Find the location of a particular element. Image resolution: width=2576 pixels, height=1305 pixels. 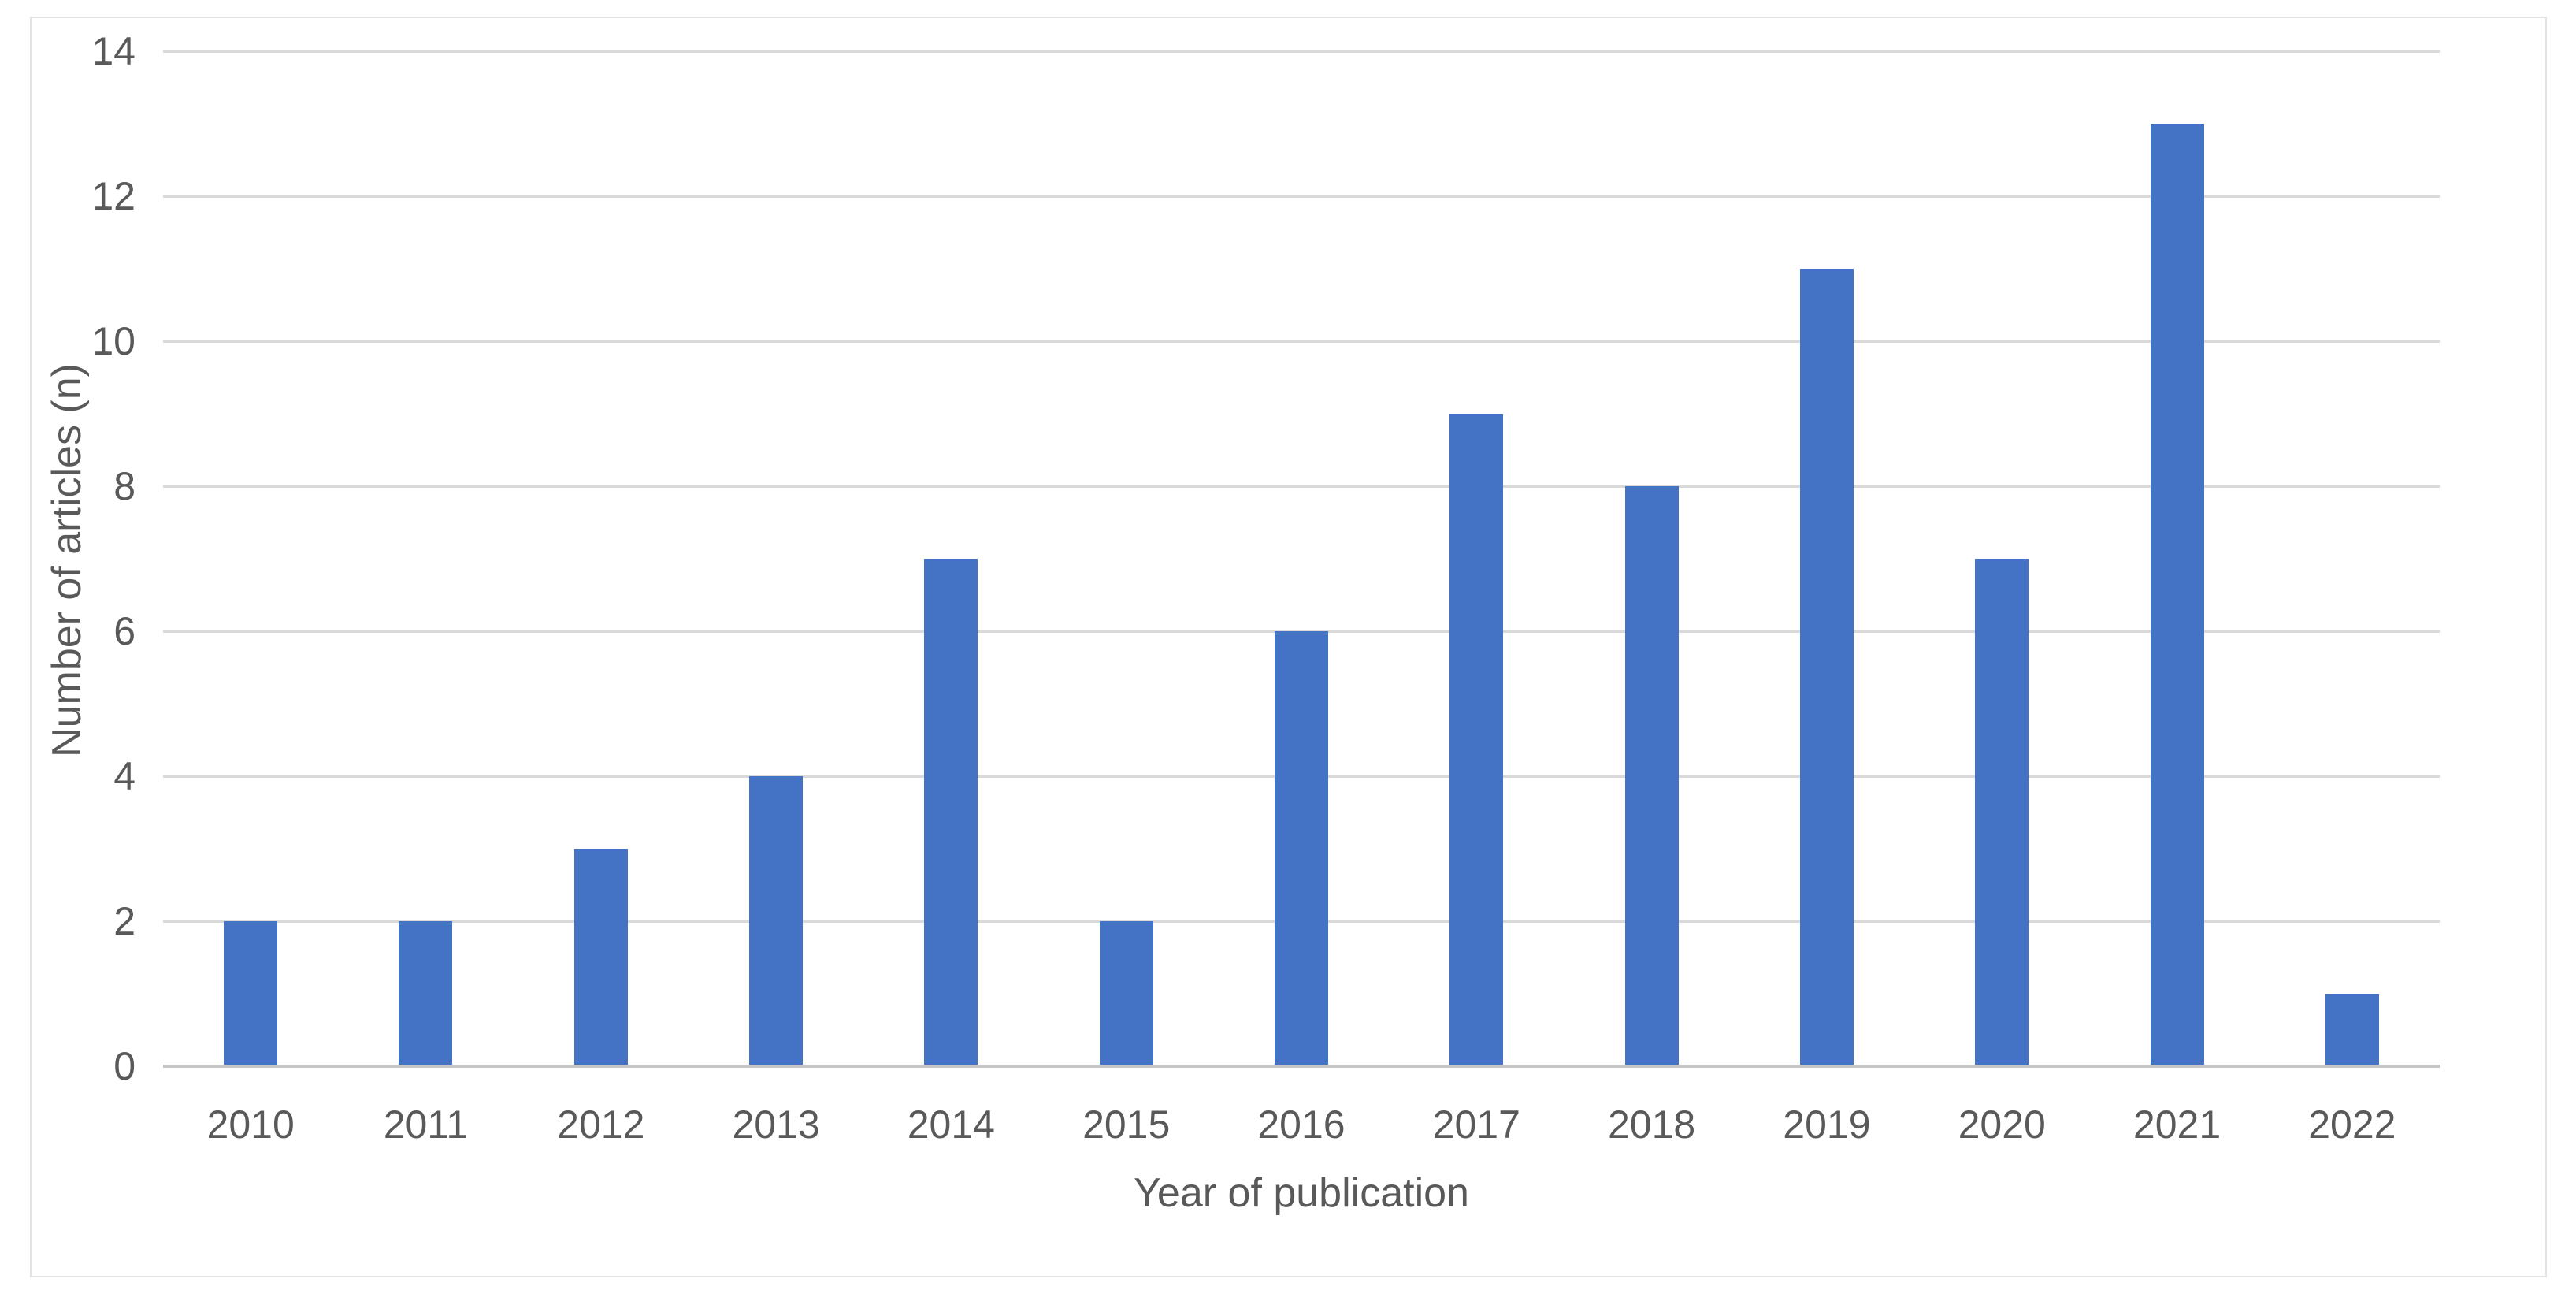

y-tick-label-4: 4 is located at coordinates (124, 776).